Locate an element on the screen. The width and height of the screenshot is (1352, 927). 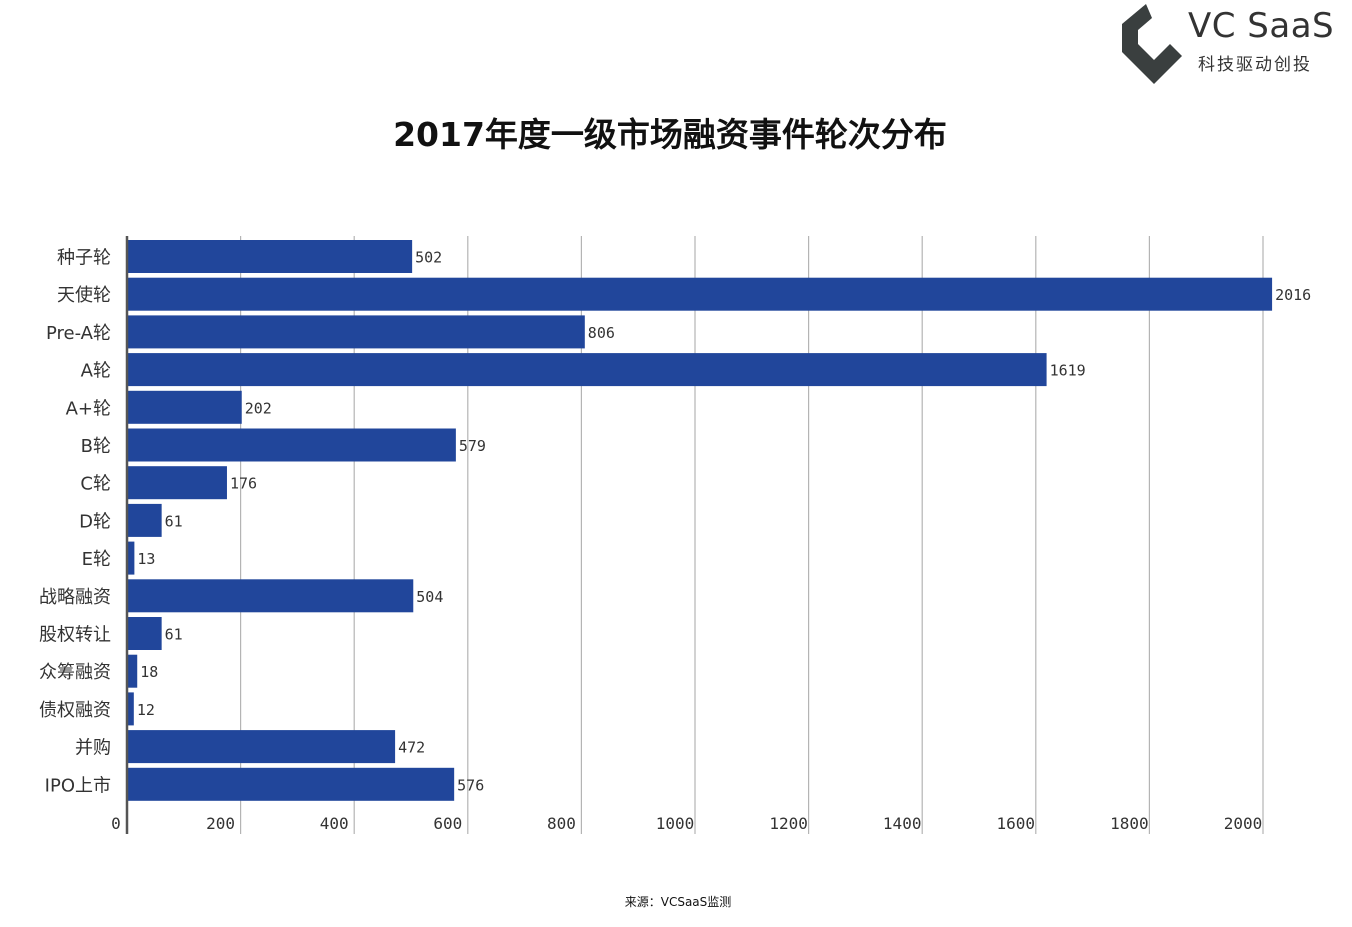
logo-tagline: 科技驱动创投 is located at coordinates (1255, 65).